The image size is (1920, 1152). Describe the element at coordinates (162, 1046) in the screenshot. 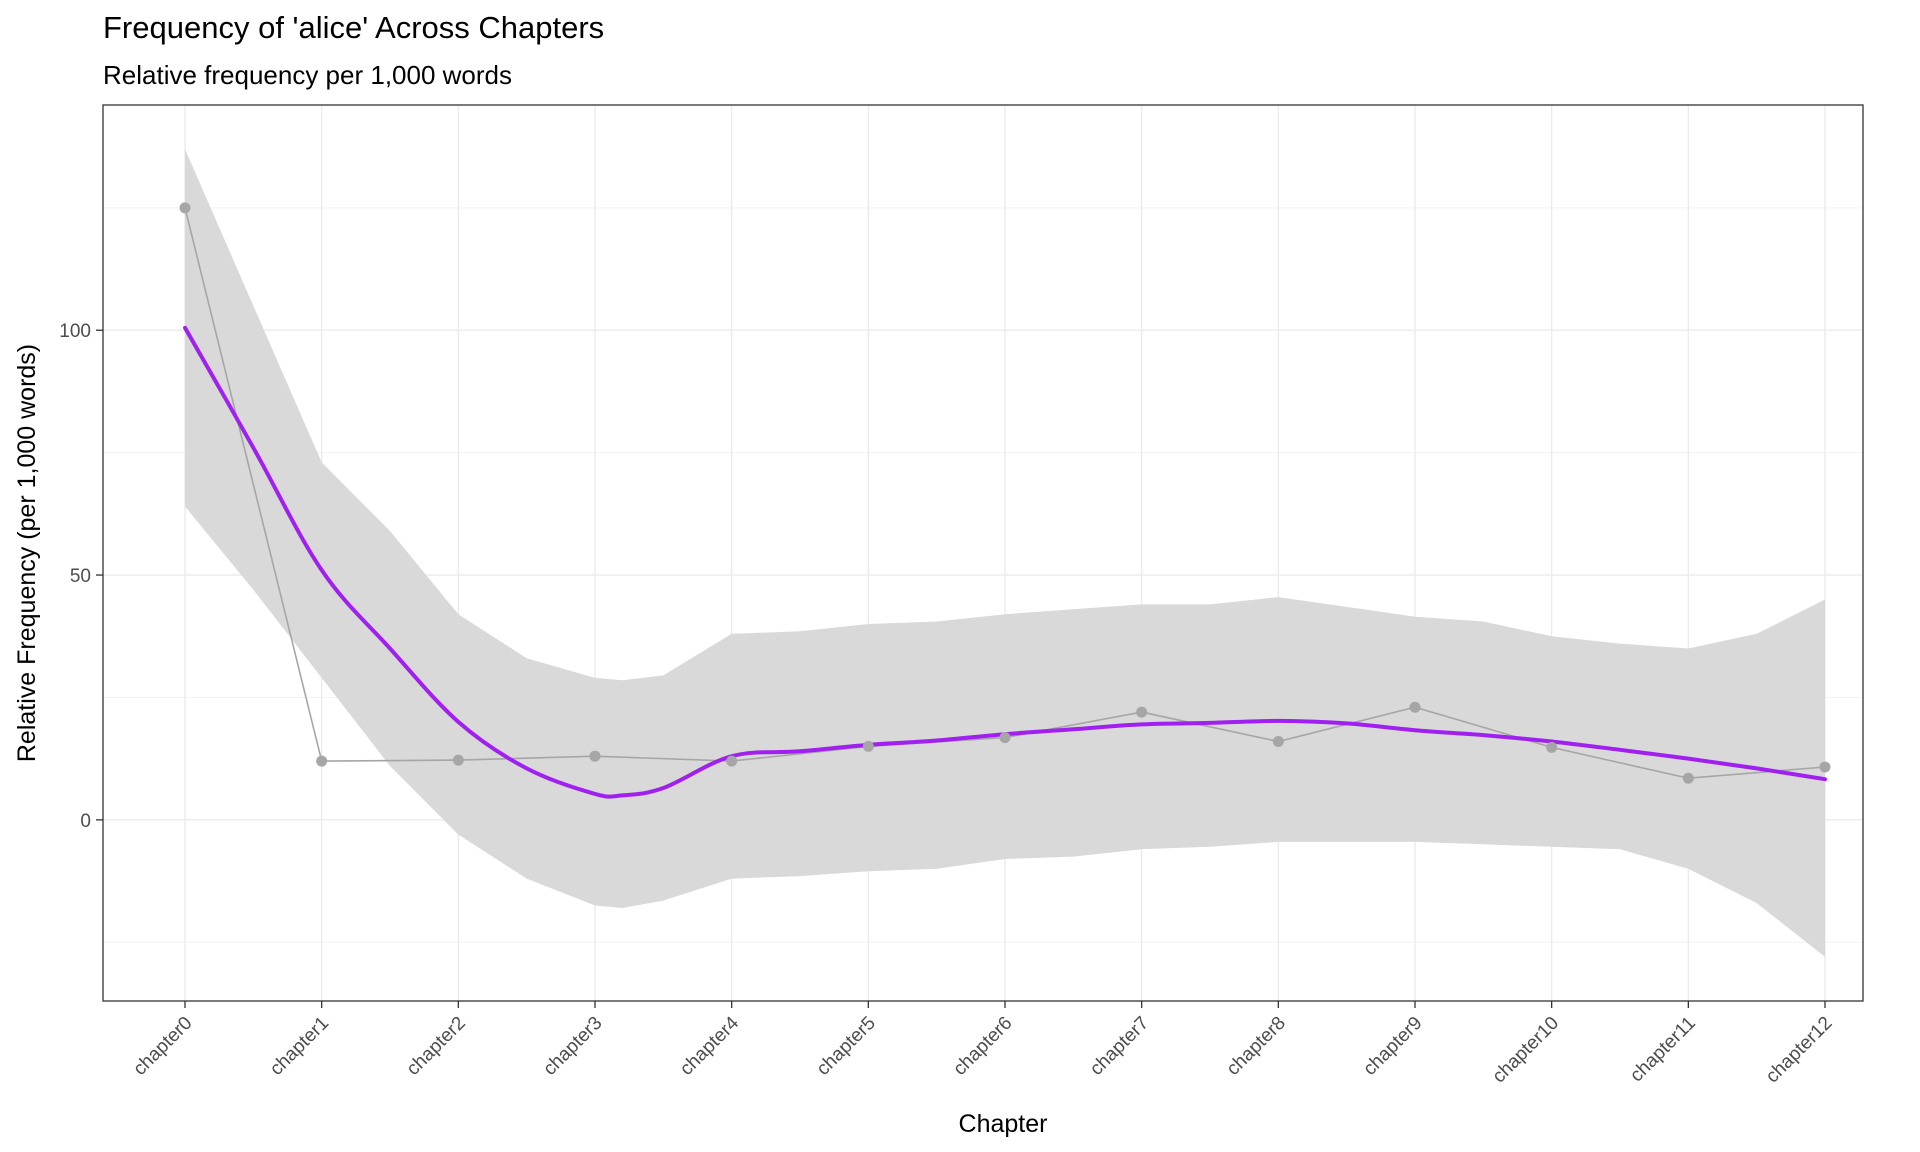

I see `x-tick-label-chapter0: chapter0` at that location.